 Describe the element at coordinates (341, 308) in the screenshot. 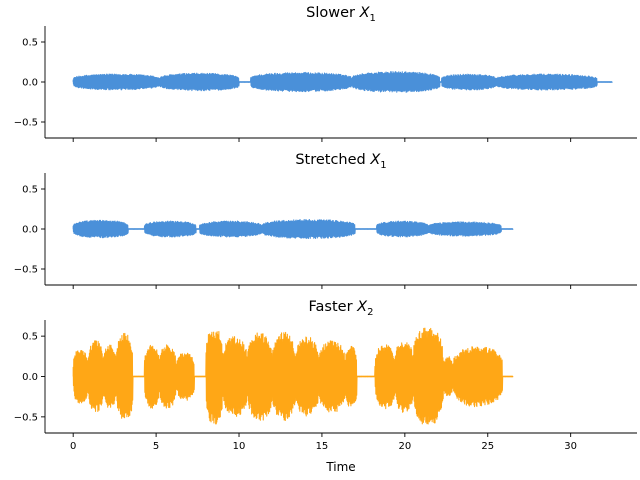

I see `panel-title: Faster X2` at that location.